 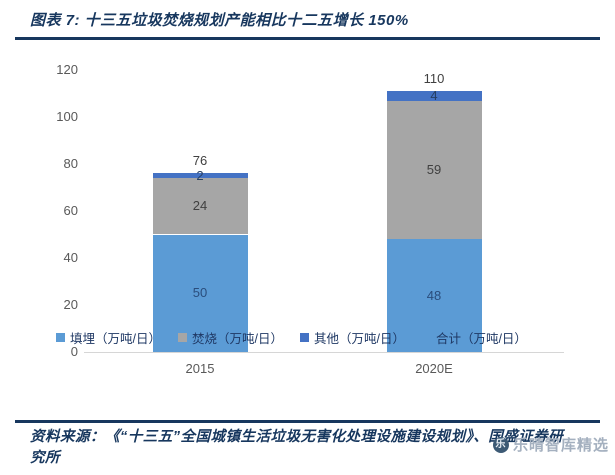 I want to click on bar-segment-value-label: 2, so click(x=200, y=175).